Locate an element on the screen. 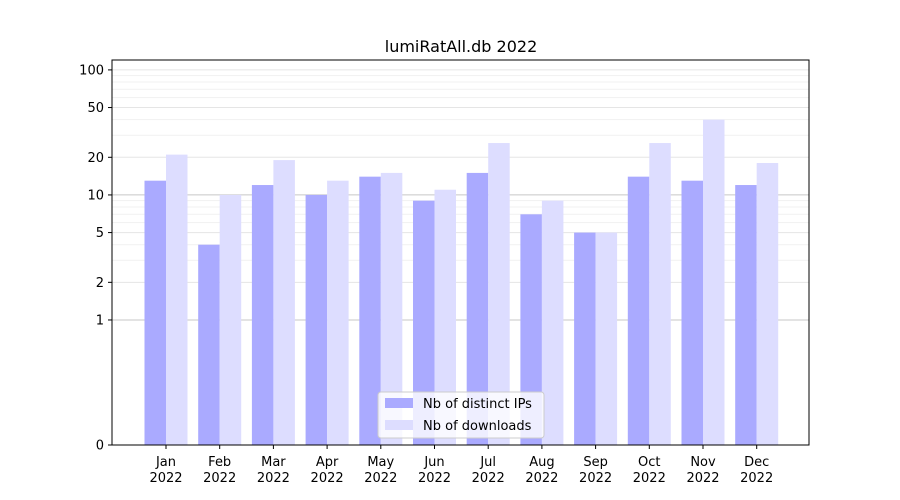 The height and width of the screenshot is (500, 900). x-tick-label: Sep 2022 is located at coordinates (595, 470).